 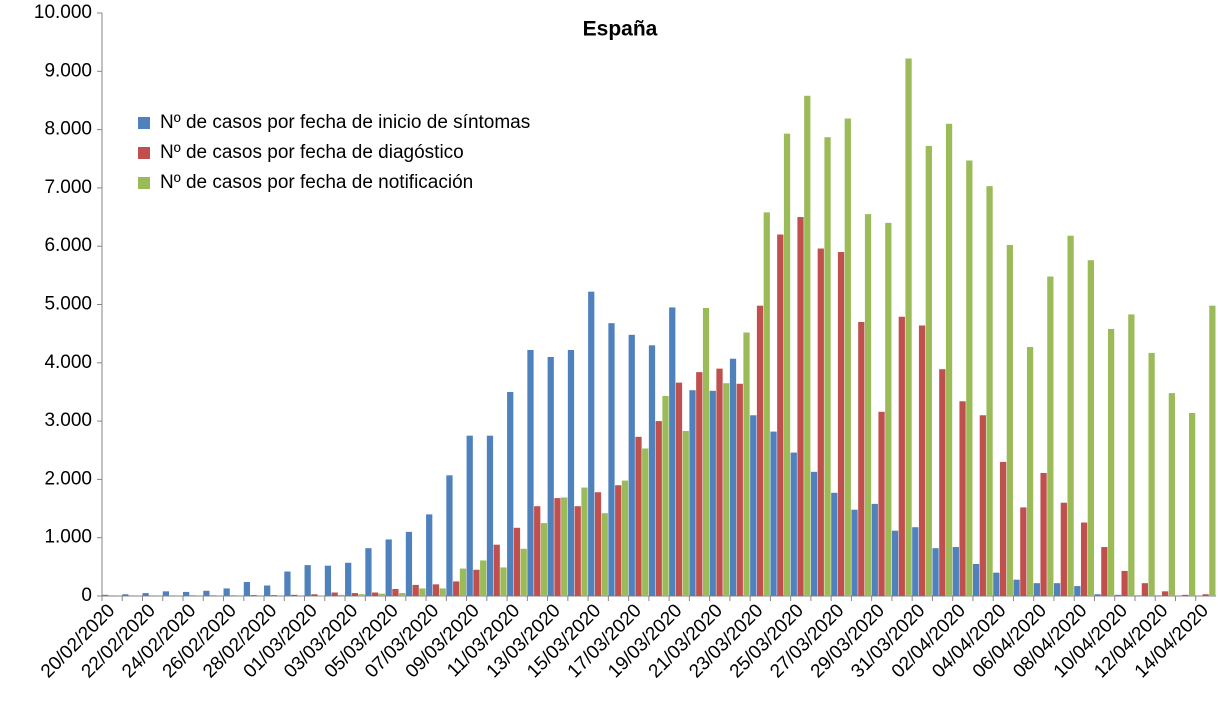 What do you see at coordinates (312, 152) in the screenshot?
I see `legend-label: Nº de casos por fecha de diagóstico` at bounding box center [312, 152].